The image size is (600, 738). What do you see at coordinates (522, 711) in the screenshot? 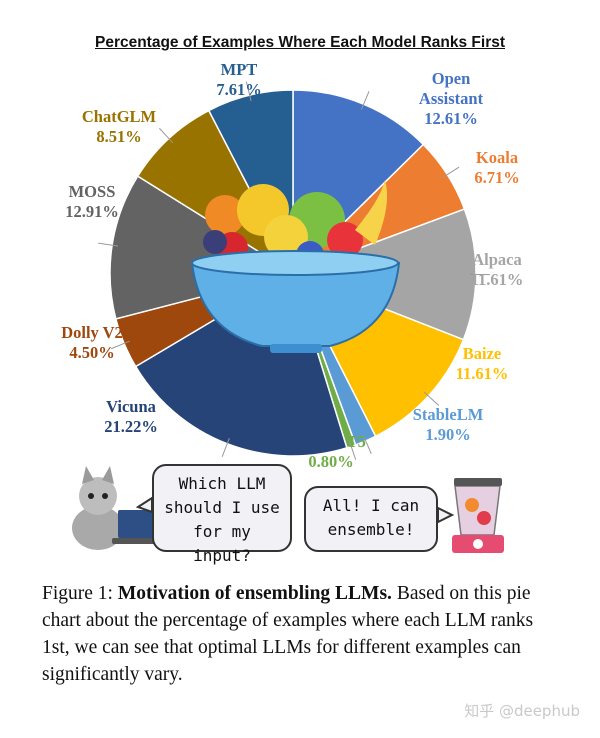
I see `watermark: 知乎 @deephub` at bounding box center [522, 711].